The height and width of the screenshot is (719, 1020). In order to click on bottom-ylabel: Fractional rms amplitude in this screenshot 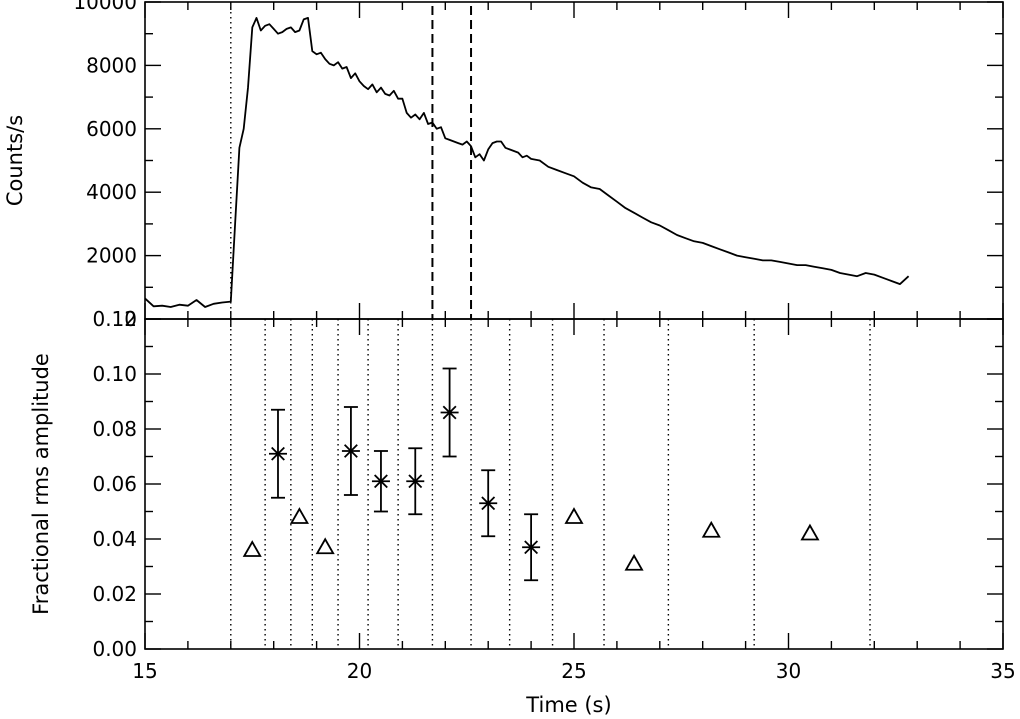, I will do `click(41, 484)`.